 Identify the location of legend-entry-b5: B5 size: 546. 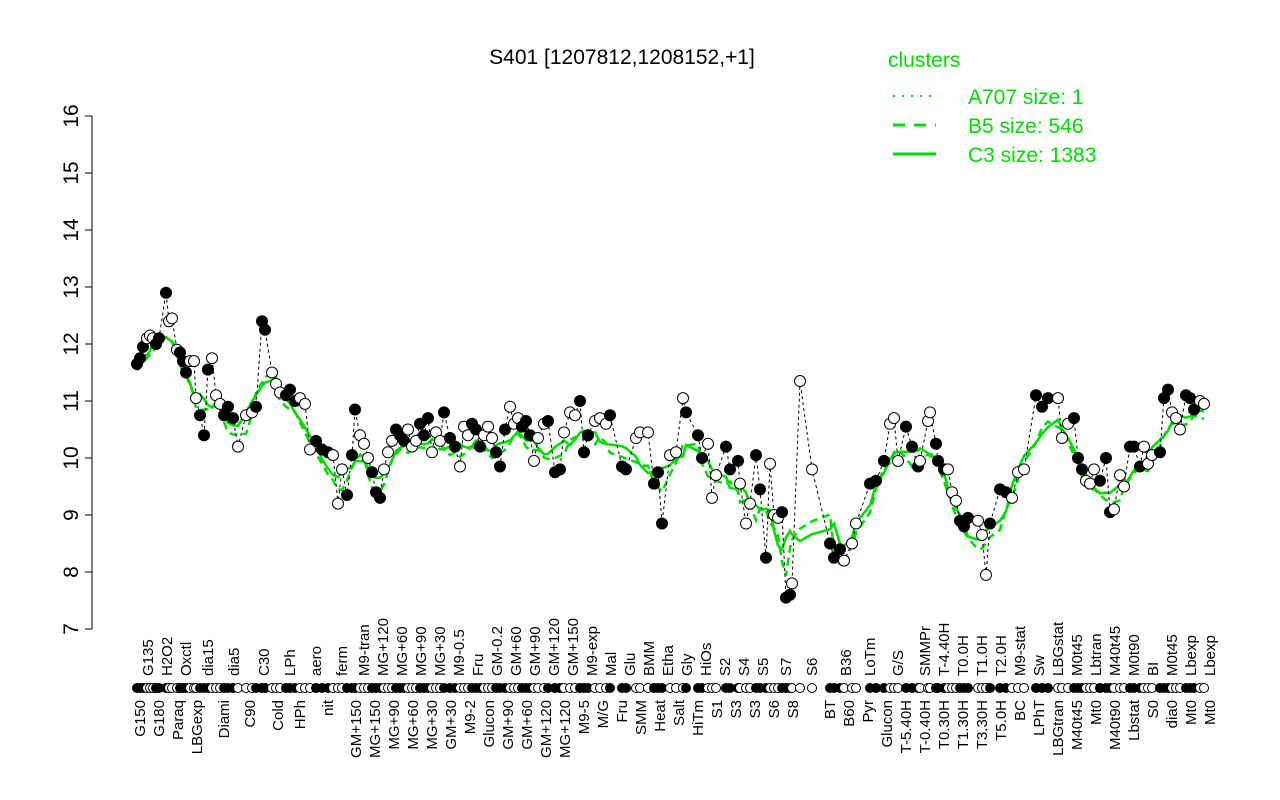
(1026, 126).